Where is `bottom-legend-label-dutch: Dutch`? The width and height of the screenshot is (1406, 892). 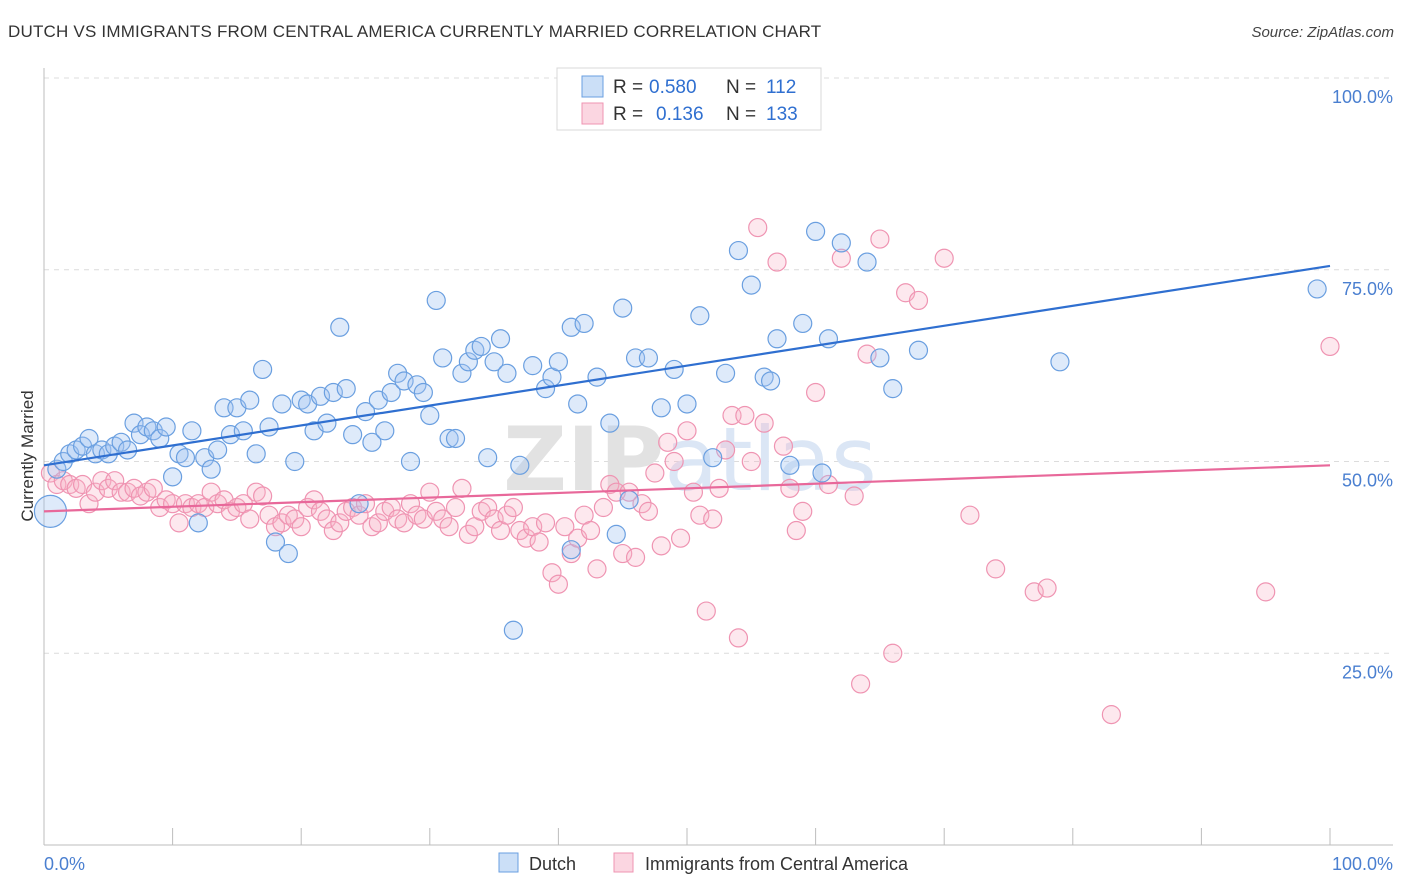 bottom-legend-label-dutch: Dutch is located at coordinates (552, 864).